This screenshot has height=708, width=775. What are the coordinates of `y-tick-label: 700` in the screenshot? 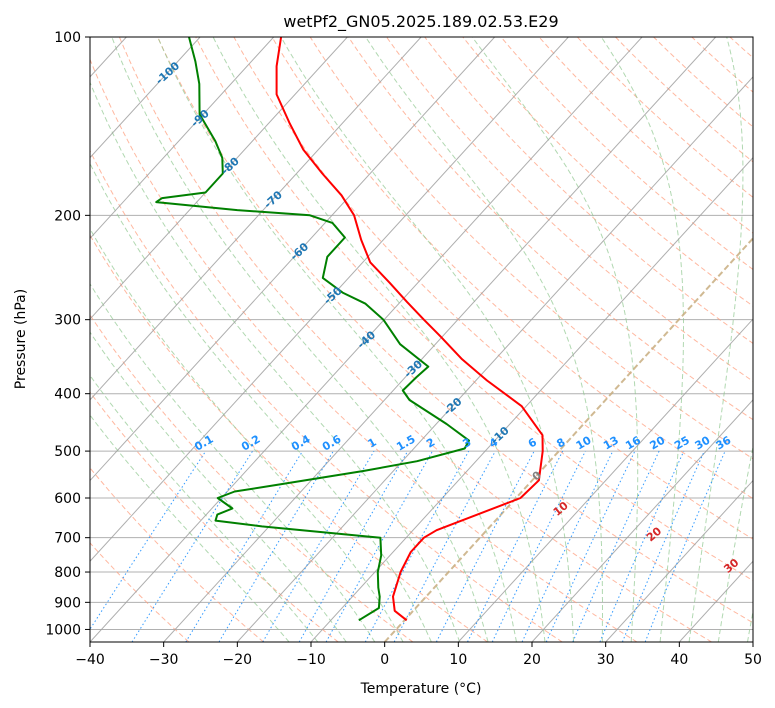 It's located at (67, 539).